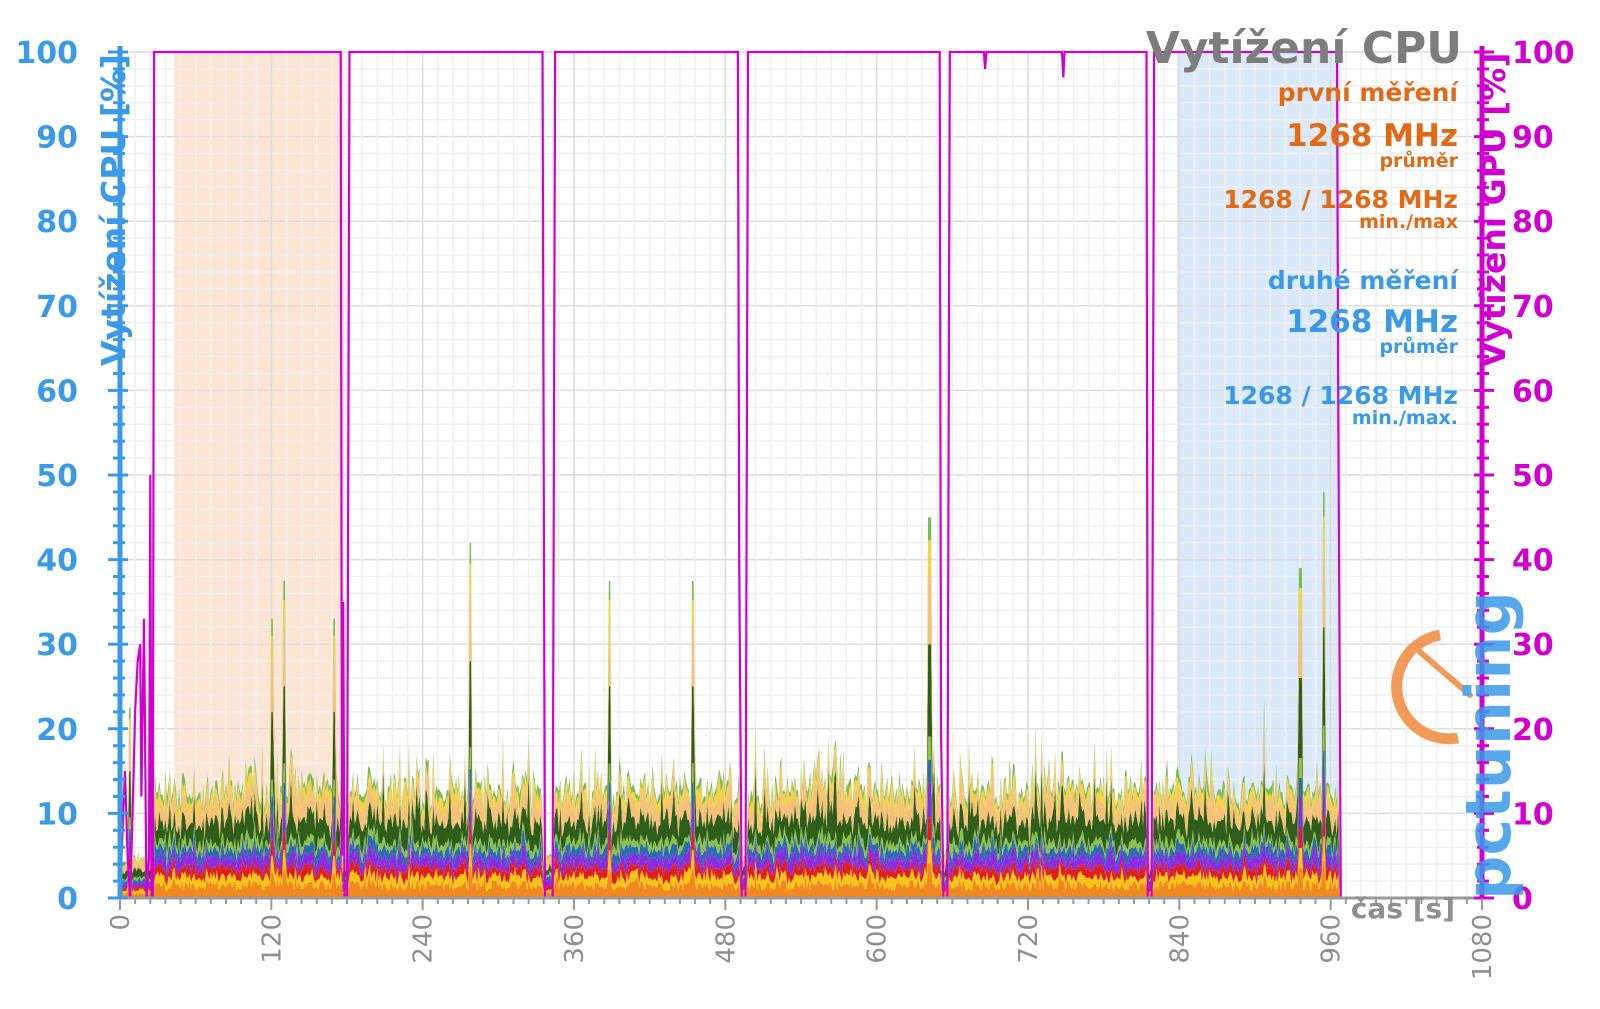 This screenshot has width=1600, height=1009. Describe the element at coordinates (1533, 391) in the screenshot. I see `right-tick-label: 60` at that location.